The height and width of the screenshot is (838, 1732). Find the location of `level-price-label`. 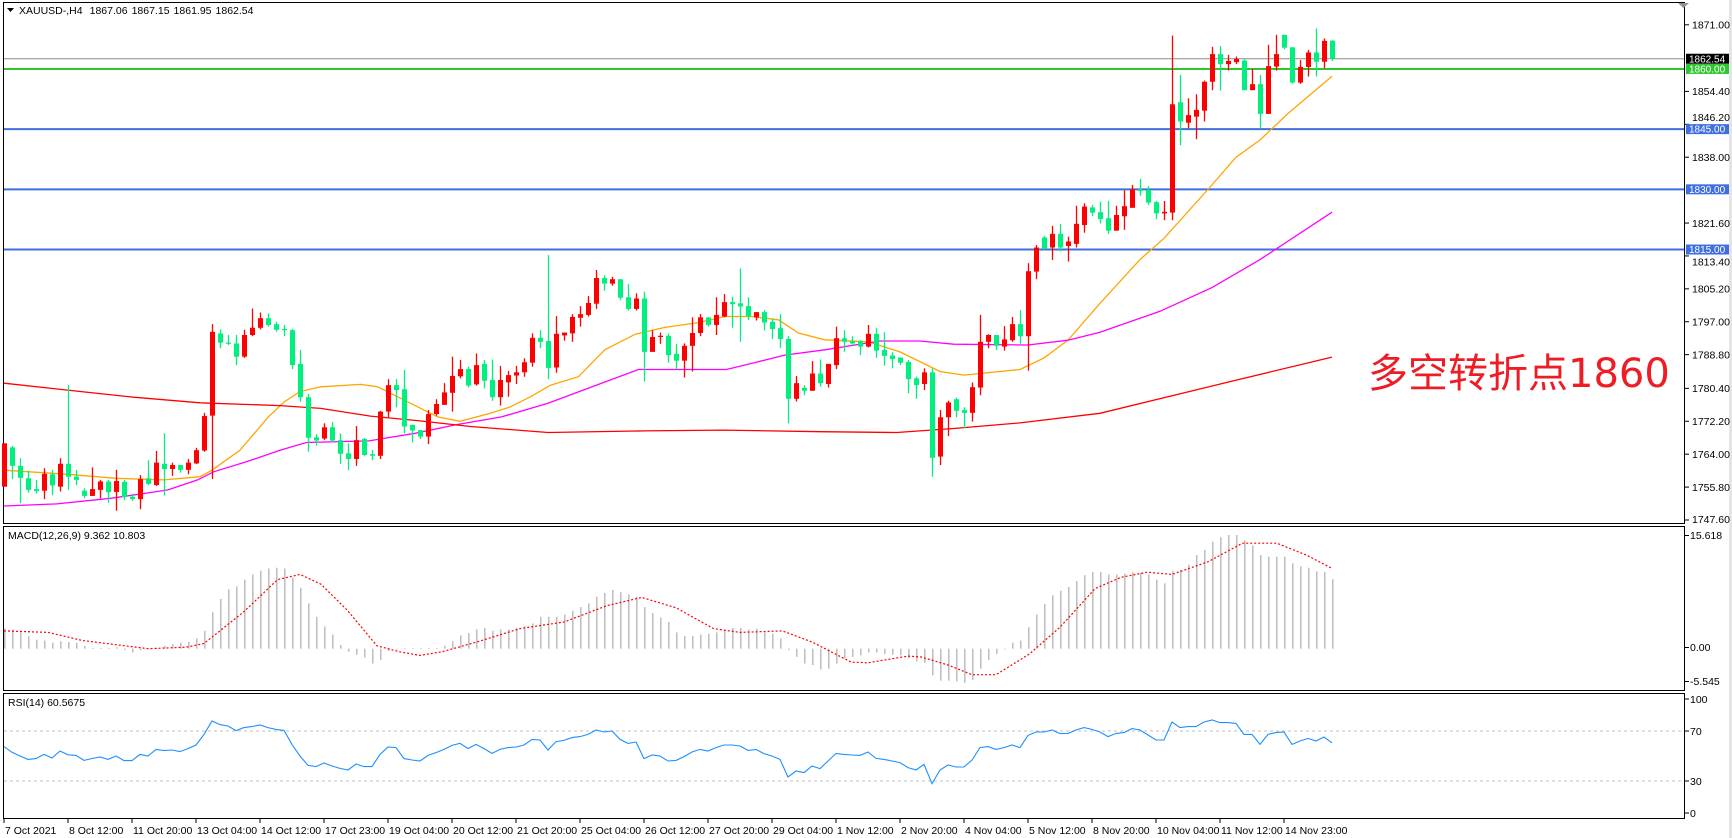

level-price-label is located at coordinates (1707, 129).